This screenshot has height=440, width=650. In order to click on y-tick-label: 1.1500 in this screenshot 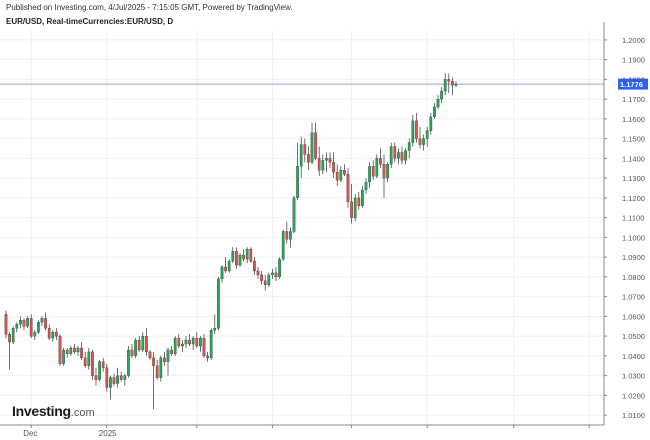, I will do `click(633, 139)`.